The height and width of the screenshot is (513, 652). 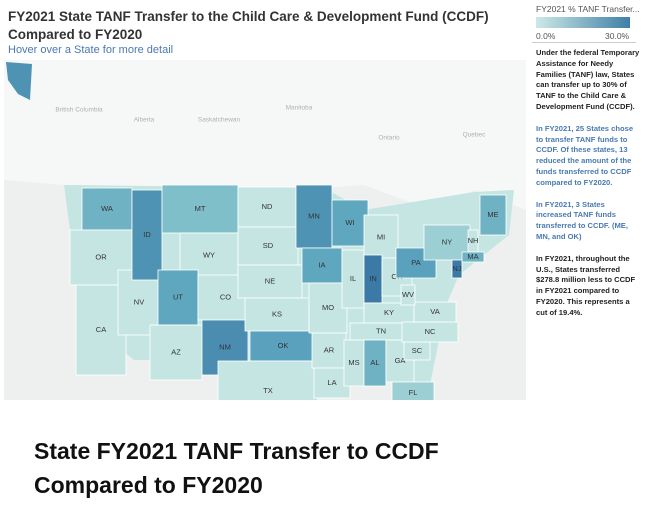 I want to click on state-label: KY, so click(x=389, y=312).